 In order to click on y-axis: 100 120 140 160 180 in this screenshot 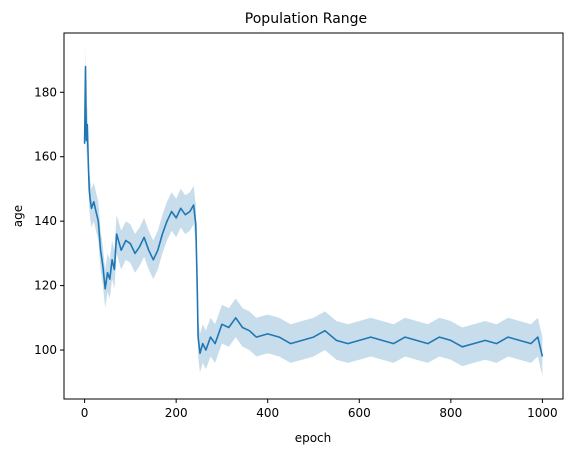, I will do `click(49, 221)`.